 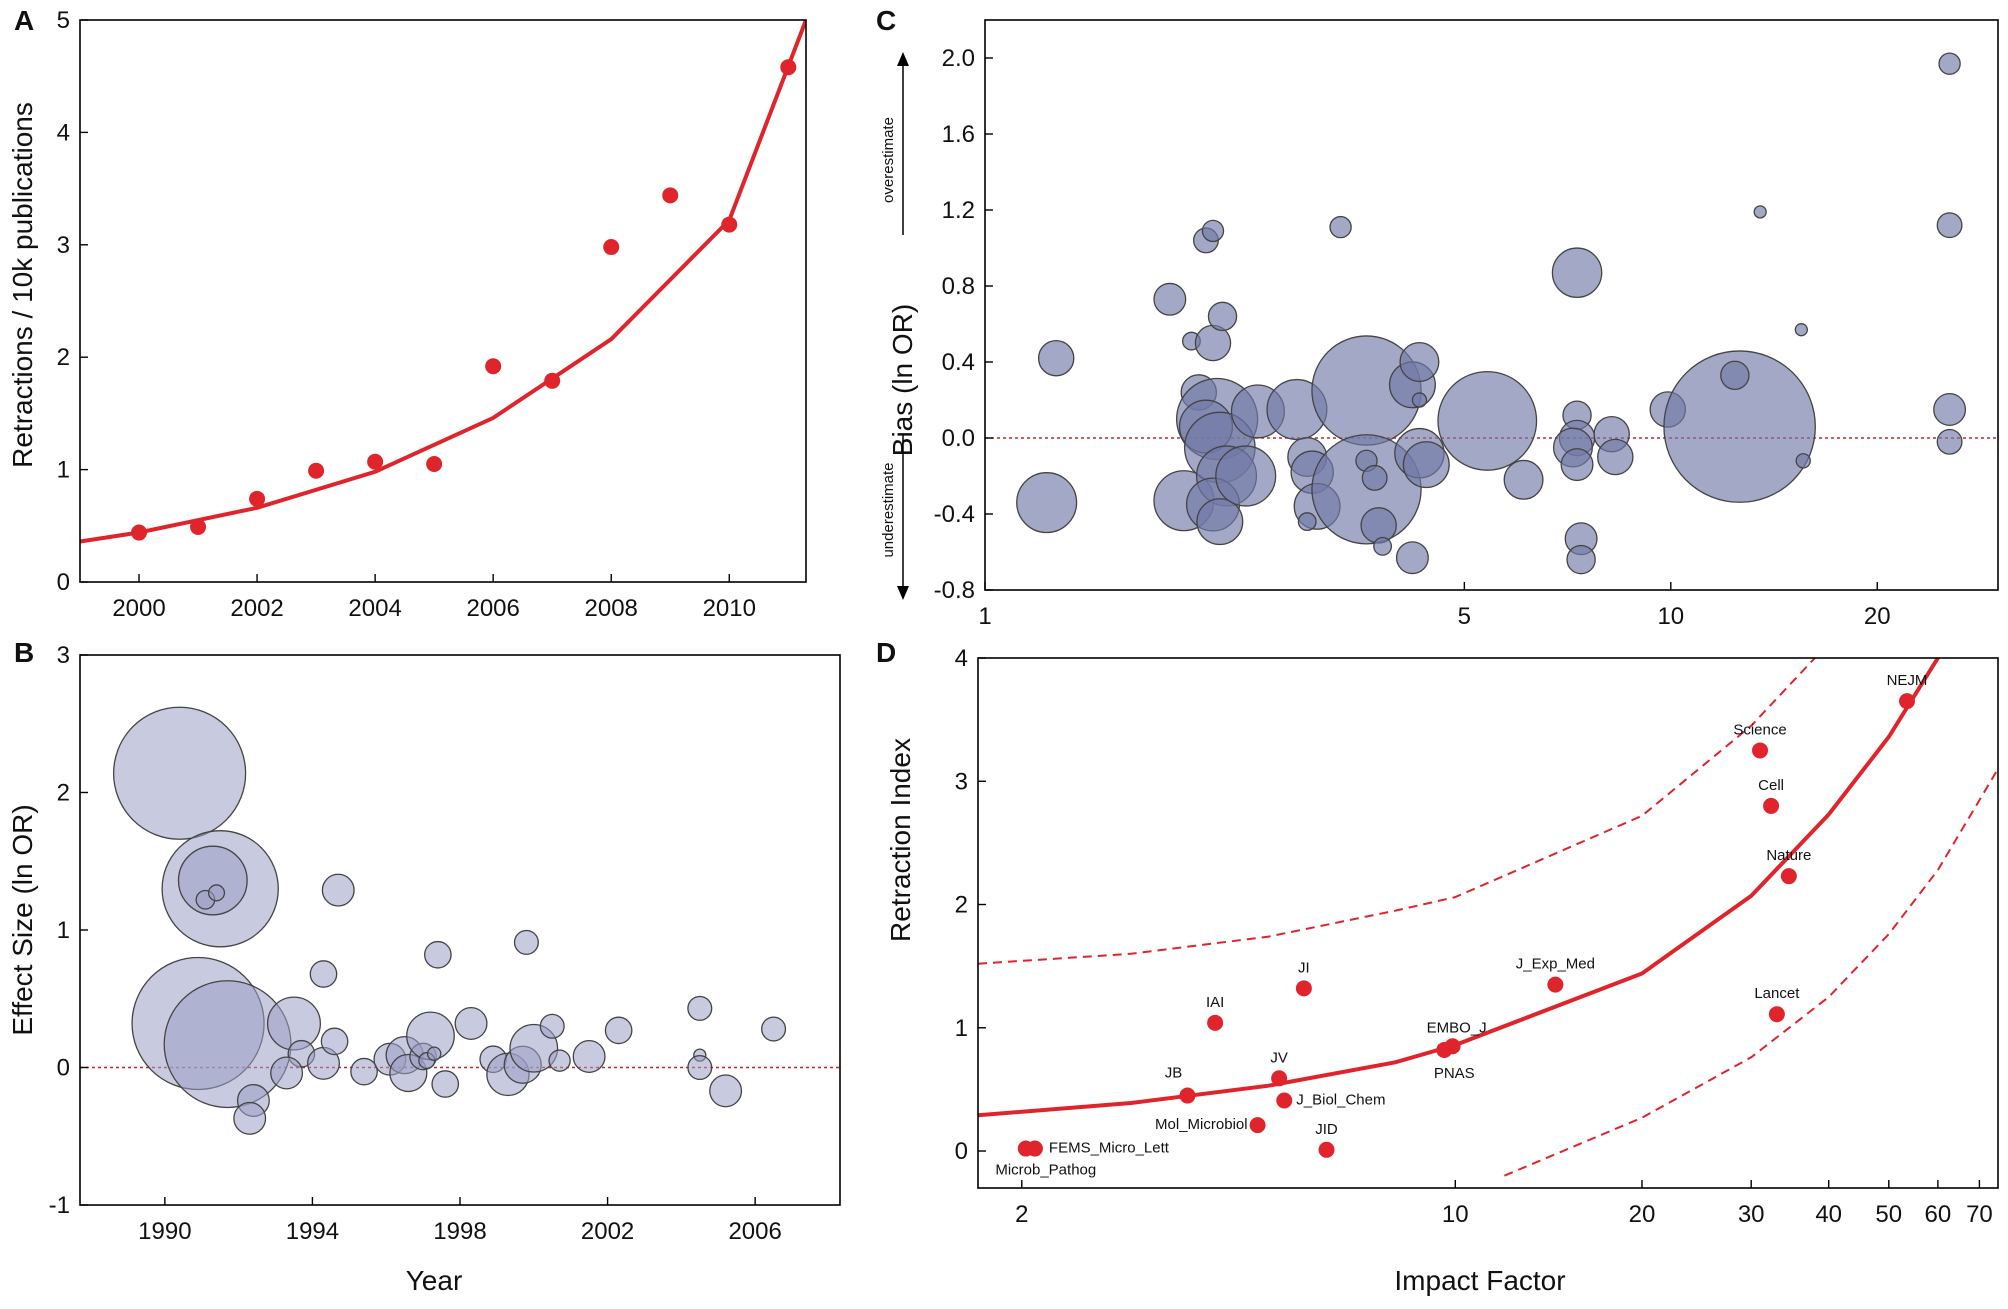 What do you see at coordinates (902, 380) in the screenshot?
I see `panel-c-ylabel: Bias (ln OR)` at bounding box center [902, 380].